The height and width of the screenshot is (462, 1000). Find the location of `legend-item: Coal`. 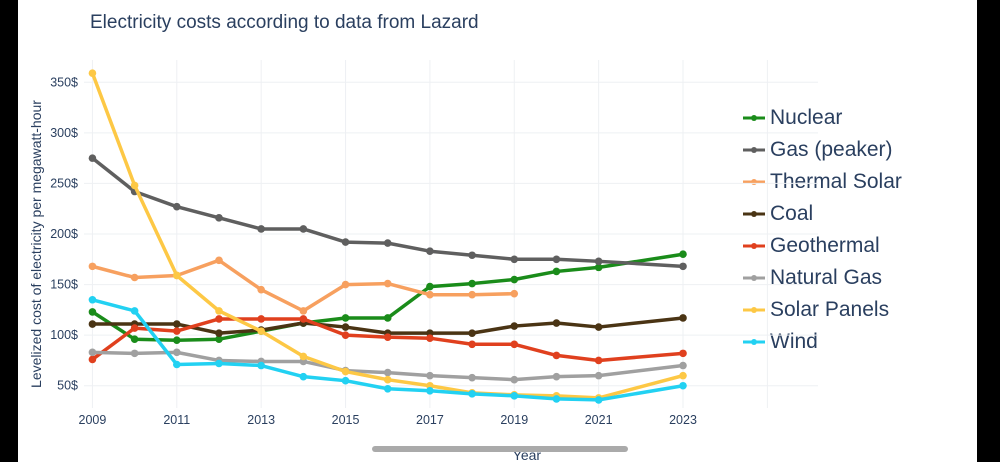

legend-item: Coal is located at coordinates (822, 214).